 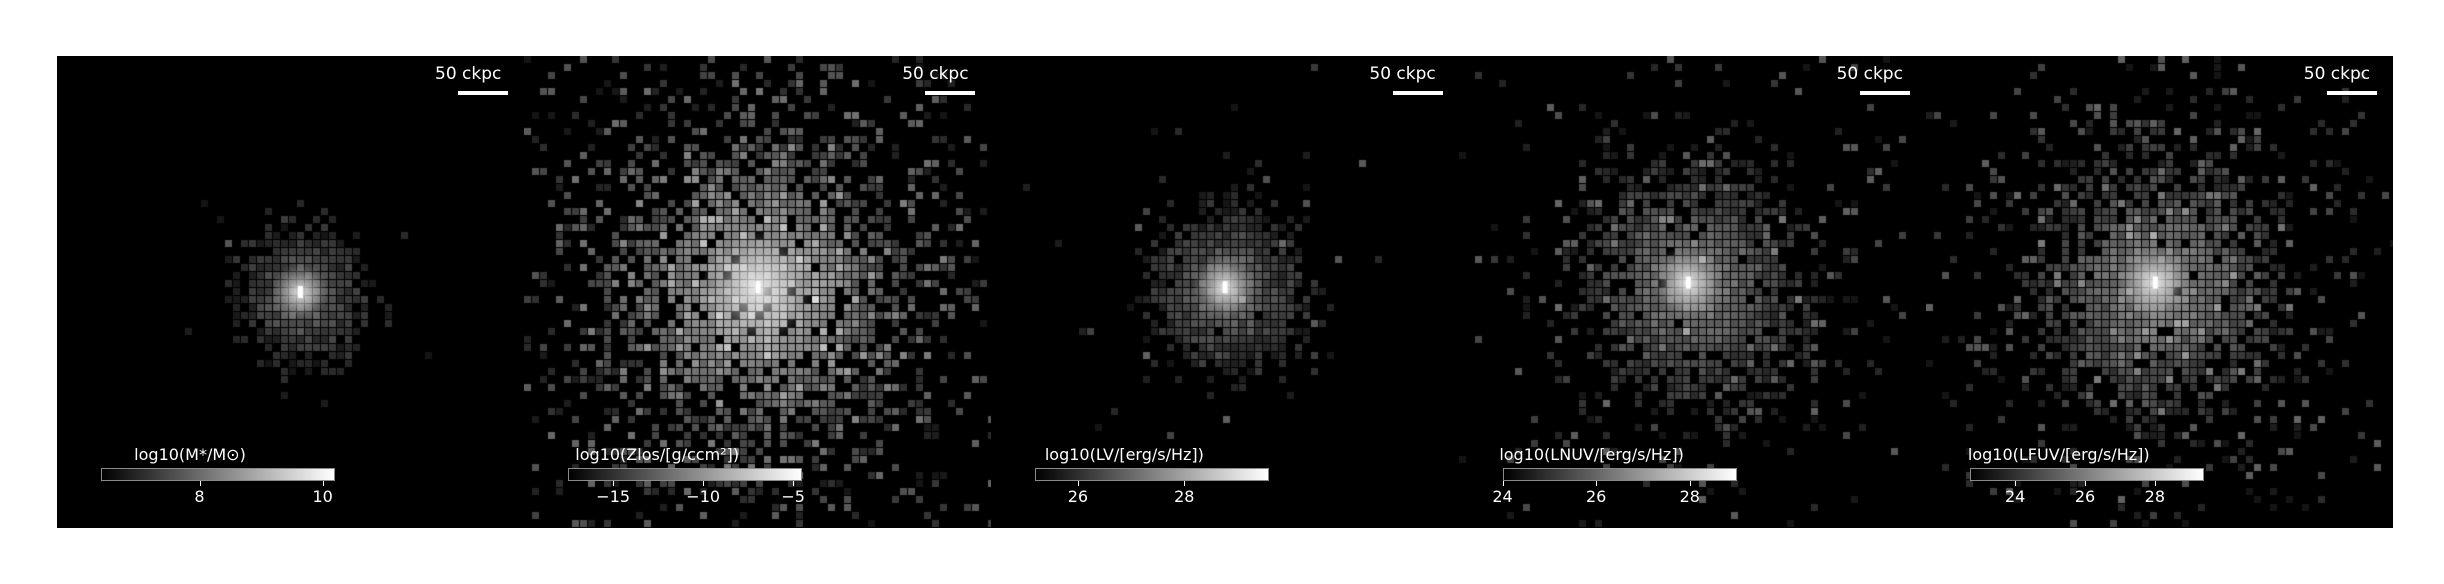 What do you see at coordinates (1124, 454) in the screenshot?
I see `colorbar-label: log10(LV/[erg/s/Hz])` at bounding box center [1124, 454].